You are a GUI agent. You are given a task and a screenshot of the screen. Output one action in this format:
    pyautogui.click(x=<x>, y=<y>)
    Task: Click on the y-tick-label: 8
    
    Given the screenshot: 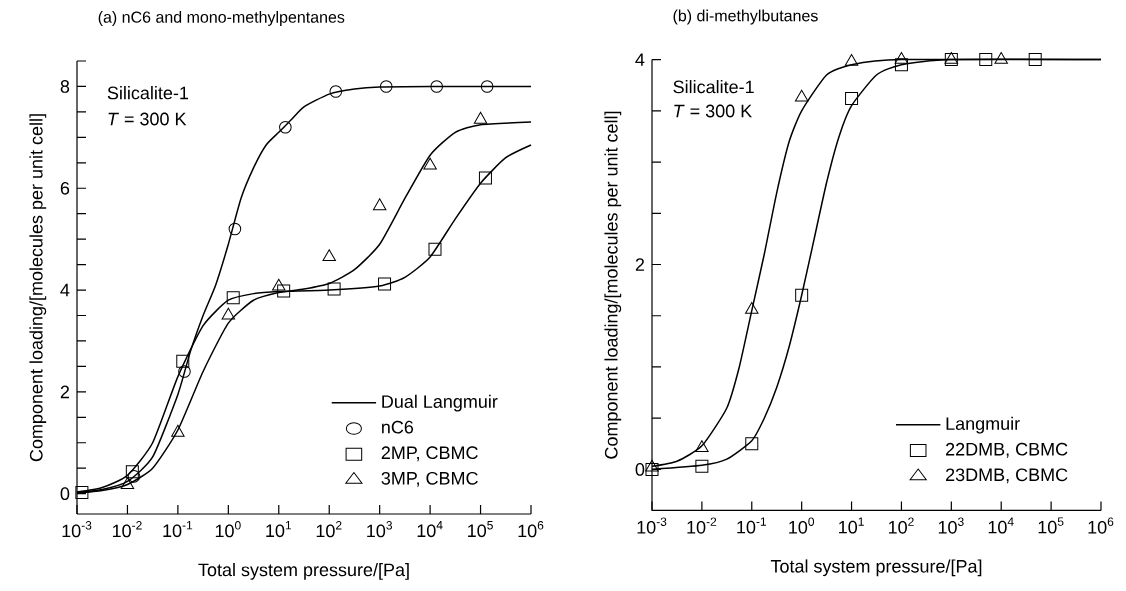 What is the action you would take?
    pyautogui.click(x=65, y=86)
    